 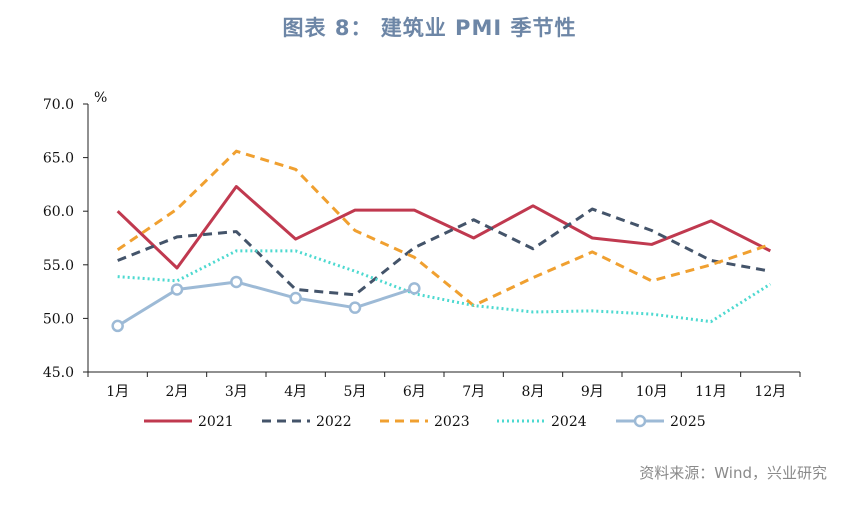 What do you see at coordinates (58, 159) in the screenshot?
I see `y-tick-label: 65.0` at bounding box center [58, 159].